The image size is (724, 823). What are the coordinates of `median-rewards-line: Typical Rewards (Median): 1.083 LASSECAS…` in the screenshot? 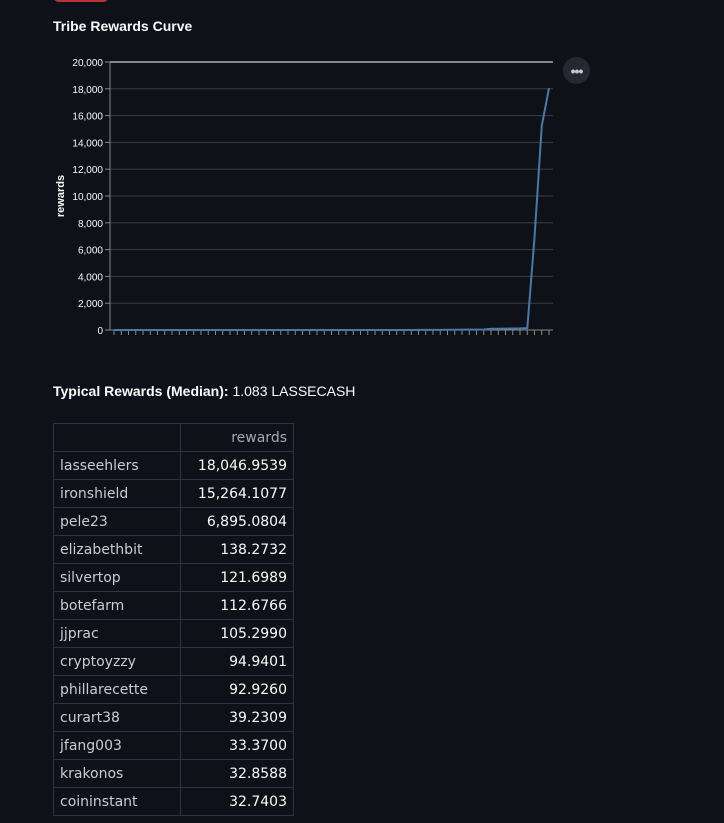 It's located at (204, 391).